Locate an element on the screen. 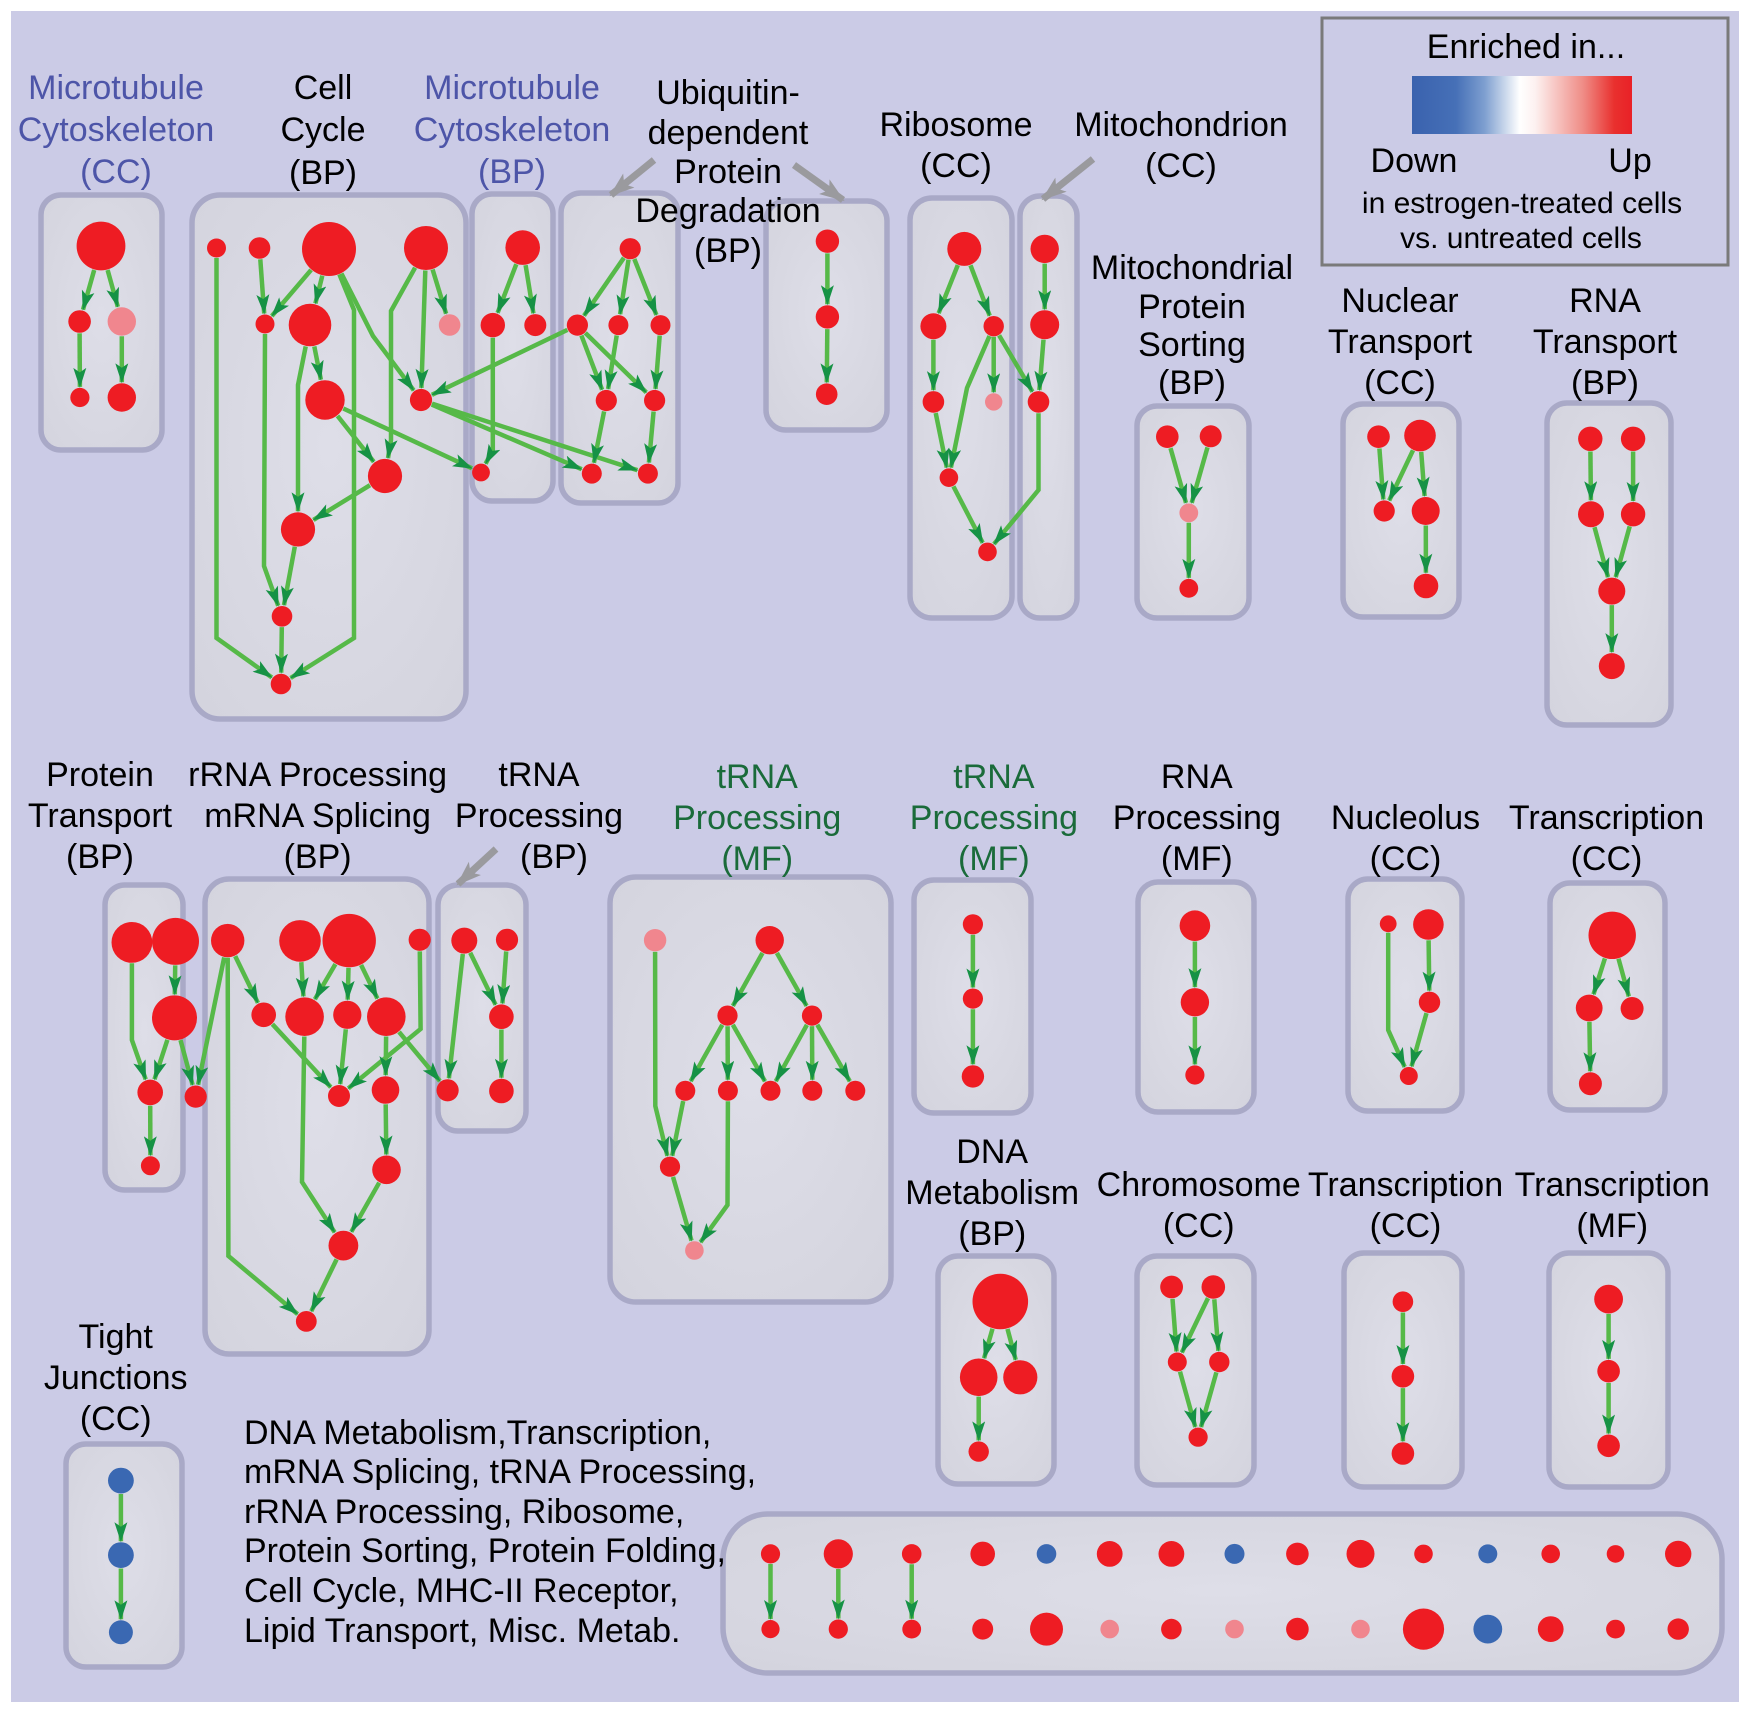 This screenshot has height=1715, width=1750. svg-text: Nucleolus is located at coordinates (1405, 818).